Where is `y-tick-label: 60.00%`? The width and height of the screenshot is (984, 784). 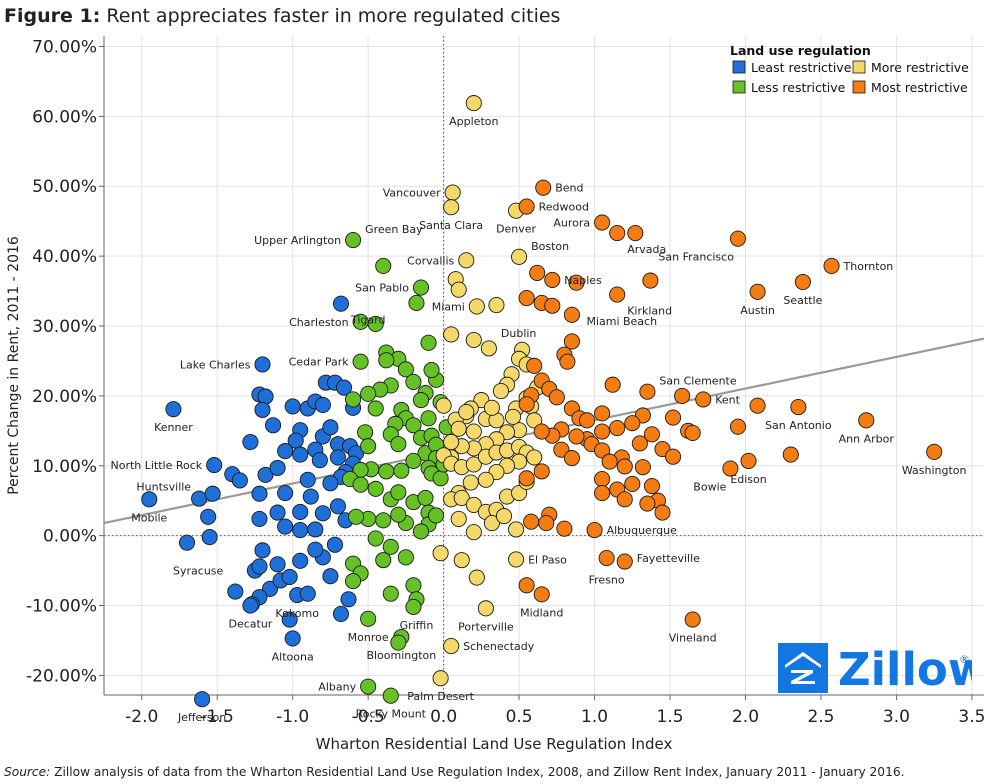 y-tick-label: 60.00% is located at coordinates (64, 117).